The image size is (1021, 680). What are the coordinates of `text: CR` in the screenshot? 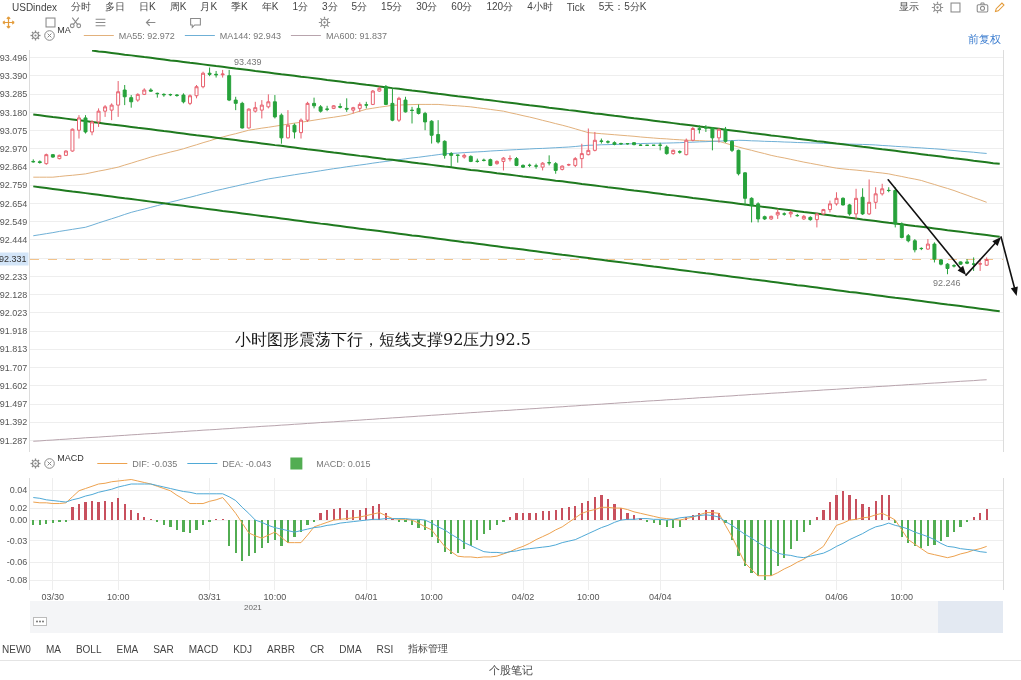 It's located at (317, 649).